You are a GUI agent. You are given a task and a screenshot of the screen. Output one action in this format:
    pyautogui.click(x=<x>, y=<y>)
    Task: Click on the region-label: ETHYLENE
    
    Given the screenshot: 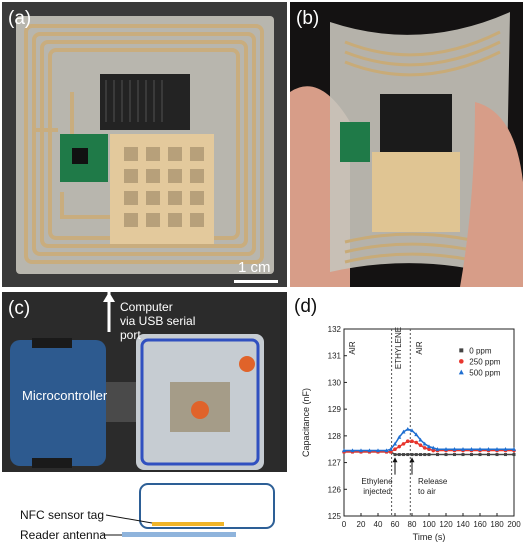 What is the action you would take?
    pyautogui.click(x=398, y=348)
    